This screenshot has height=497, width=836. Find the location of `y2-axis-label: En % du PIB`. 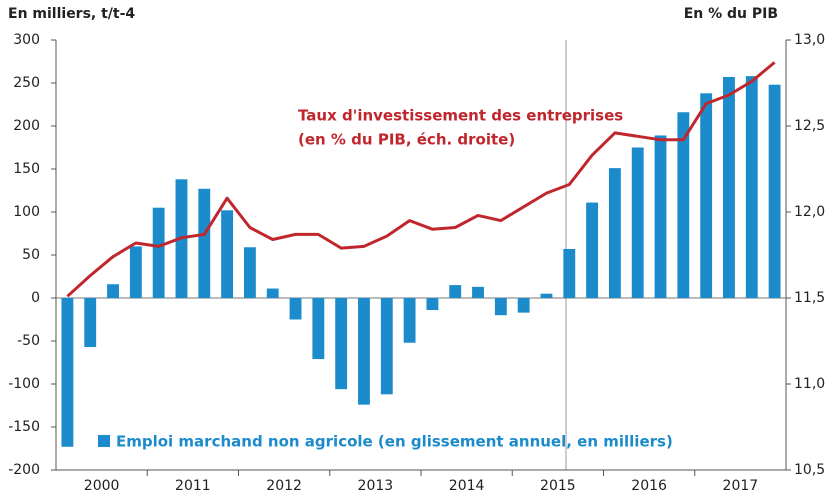

y2-axis-label: En % du PIB is located at coordinates (731, 14).